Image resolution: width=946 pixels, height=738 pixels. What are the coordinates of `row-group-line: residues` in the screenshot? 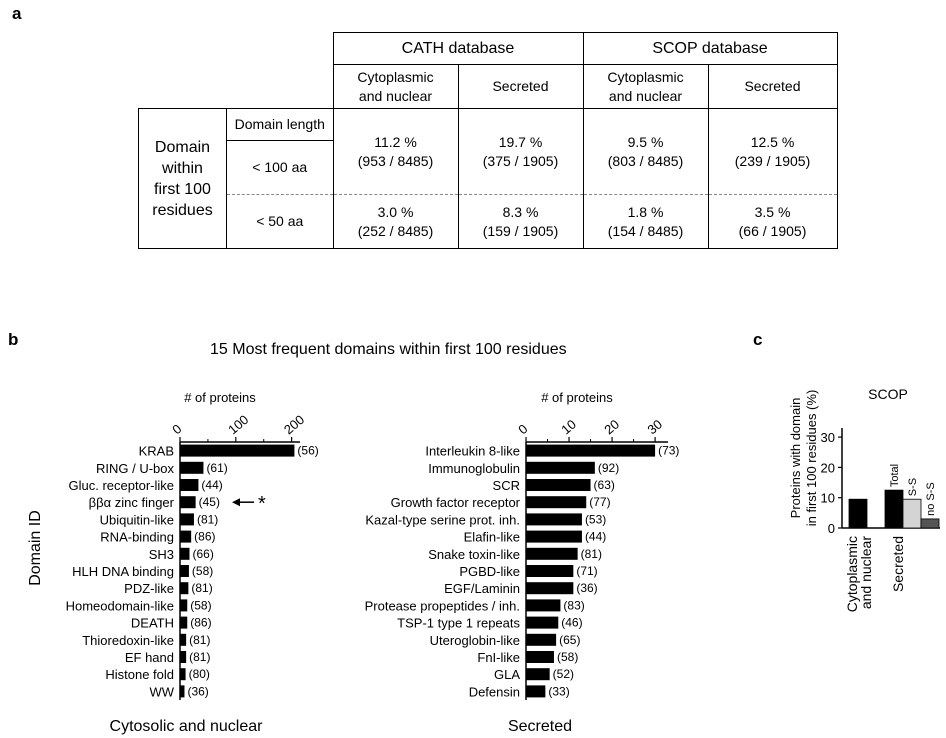 It's located at (182, 210).